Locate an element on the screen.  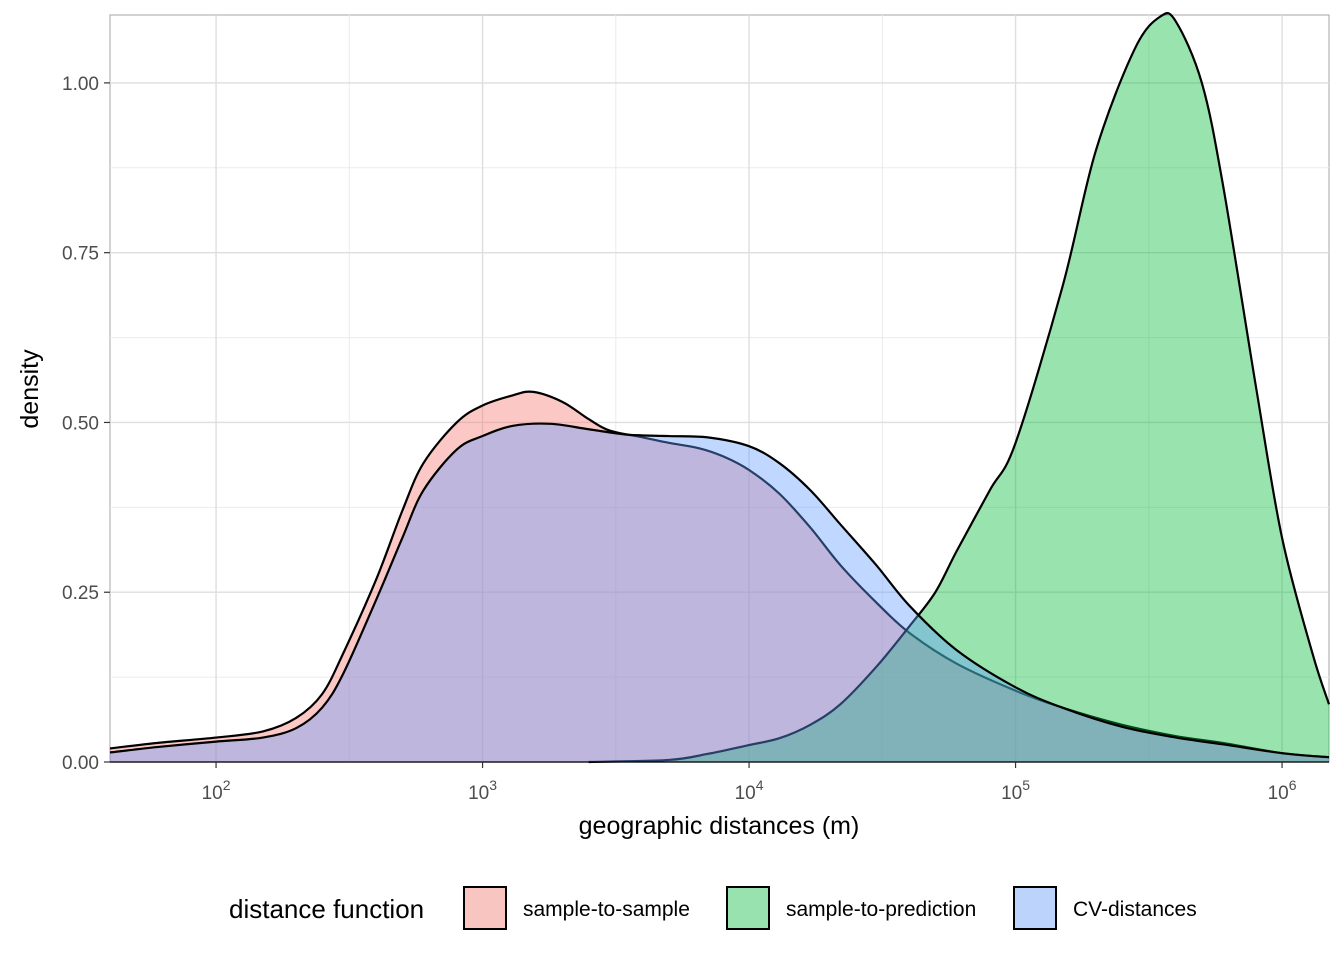
x-tick-label-0: 10² is located at coordinates (216, 790).